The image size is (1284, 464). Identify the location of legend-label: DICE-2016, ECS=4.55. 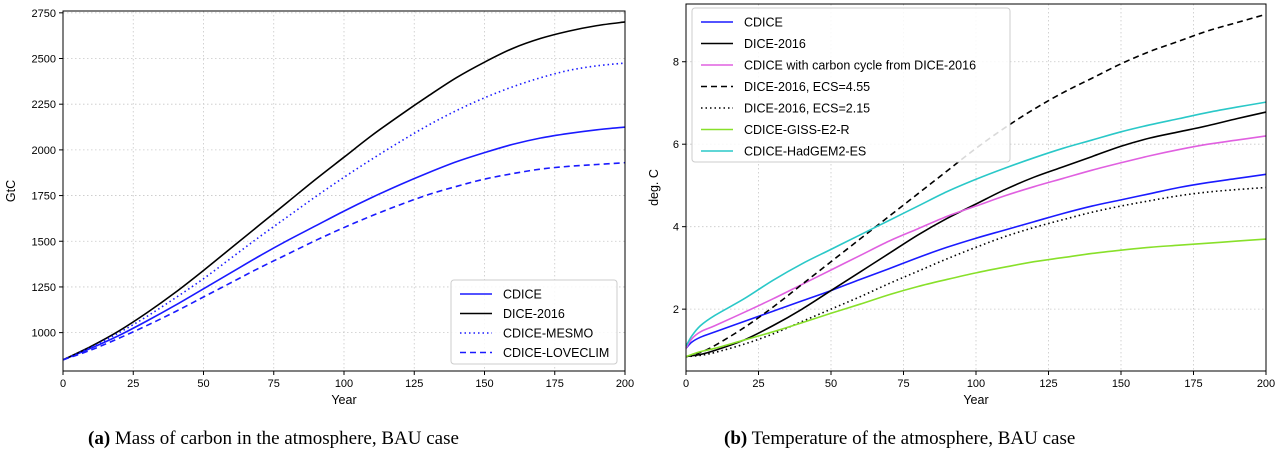
(807, 87).